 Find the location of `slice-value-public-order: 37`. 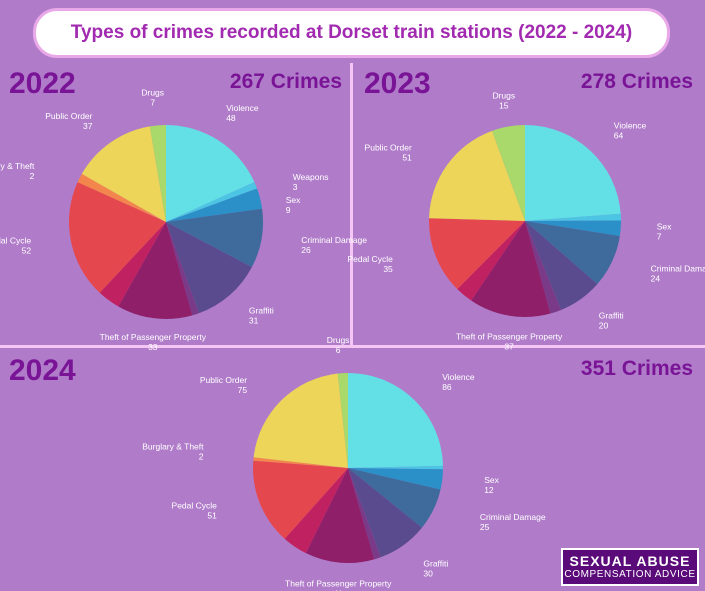

slice-value-public-order: 37 is located at coordinates (88, 126).